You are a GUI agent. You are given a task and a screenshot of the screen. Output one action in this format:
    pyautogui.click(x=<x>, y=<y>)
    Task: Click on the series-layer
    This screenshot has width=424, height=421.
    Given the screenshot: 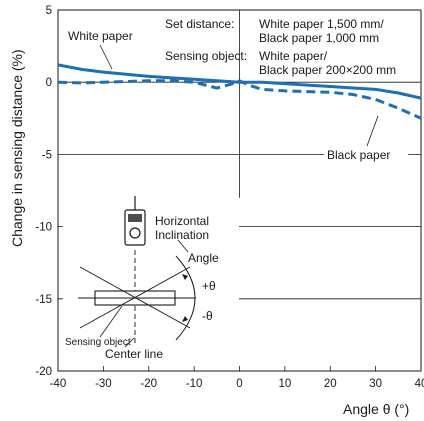 What is the action you would take?
    pyautogui.click(x=239, y=91)
    